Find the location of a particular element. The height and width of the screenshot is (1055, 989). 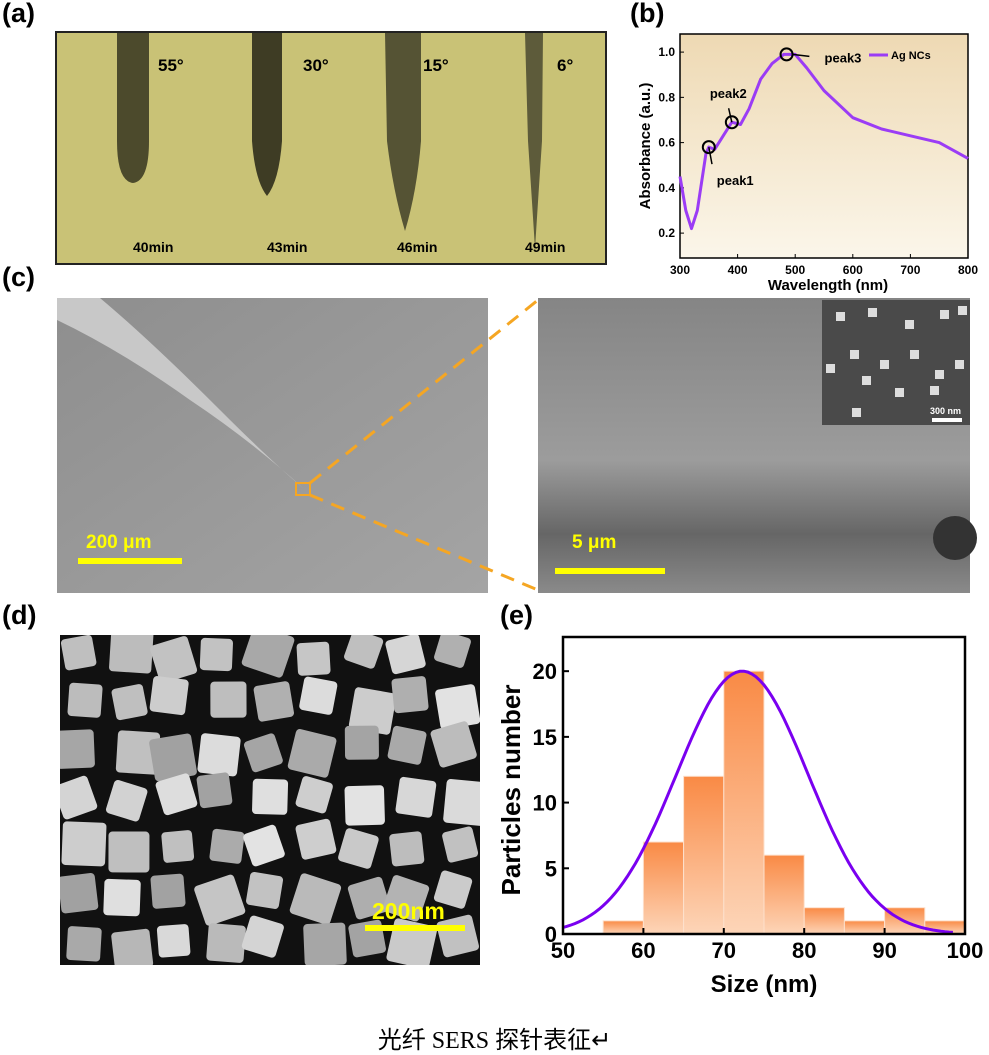

y-tick-label: 20 is located at coordinates (545, 671).